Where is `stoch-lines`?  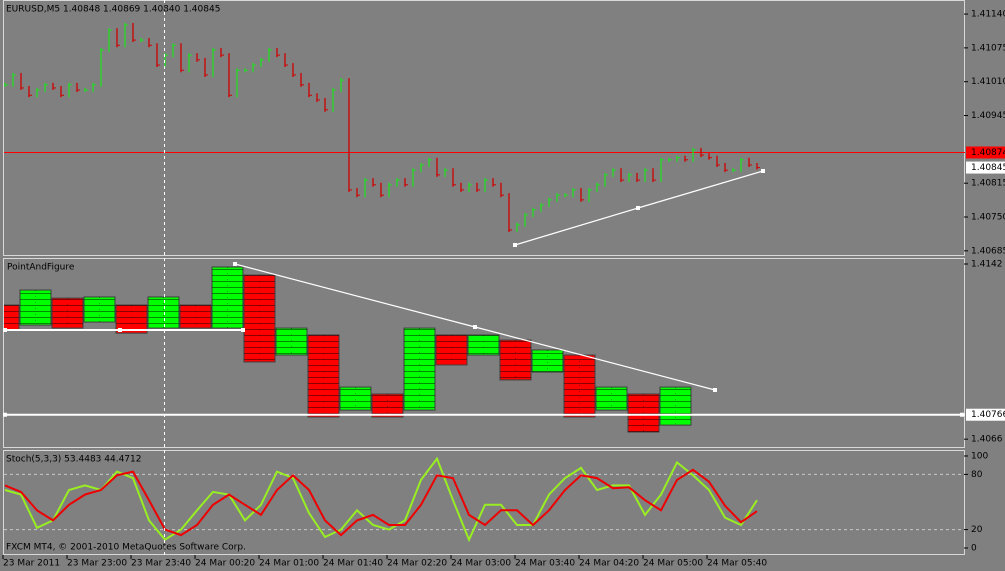
stoch-lines is located at coordinates (484, 499).